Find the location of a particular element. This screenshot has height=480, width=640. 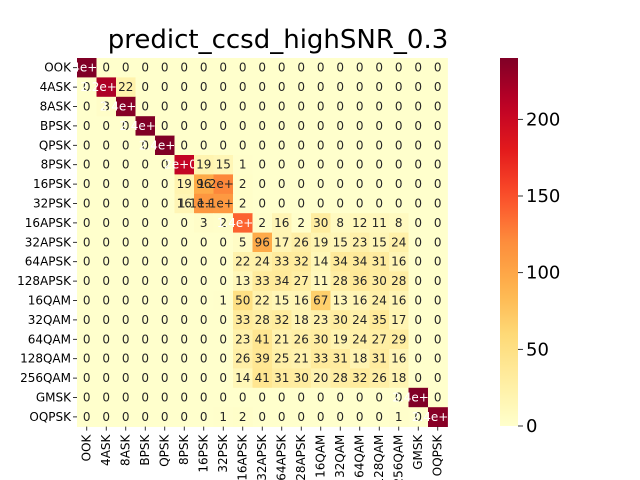

y-tick-label: 128APSK is located at coordinates (44, 281).